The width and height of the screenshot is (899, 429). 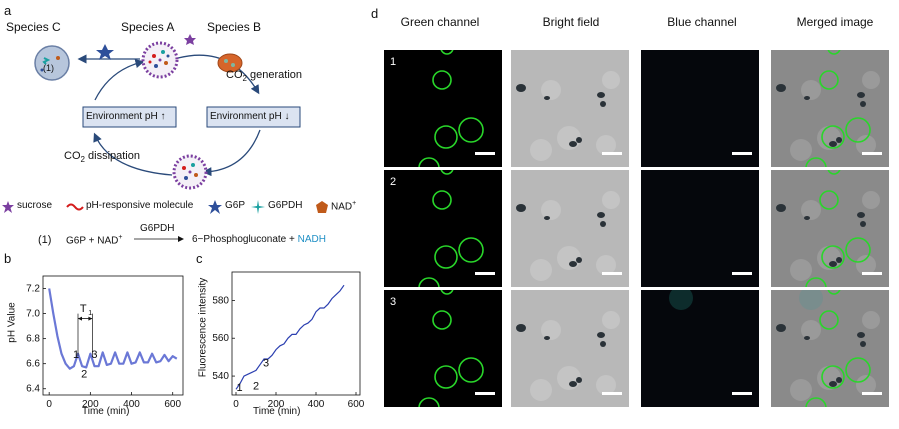 I want to click on chart-b-annot-3: 3, so click(x=94, y=355).